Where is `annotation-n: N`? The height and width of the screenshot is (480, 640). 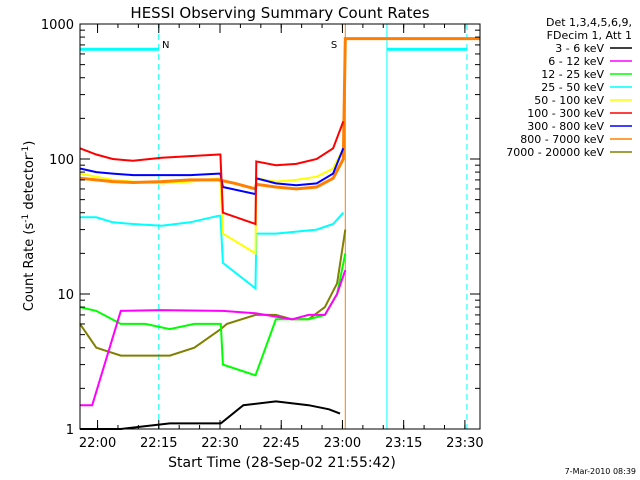 annotation-n: N is located at coordinates (165, 45).